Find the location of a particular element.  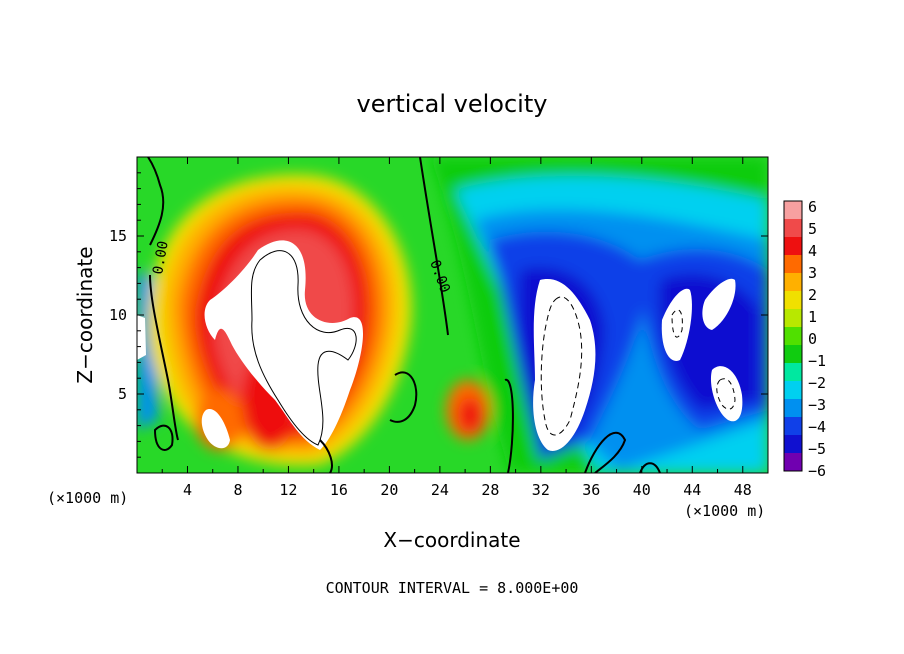

colorbar-label: 6 is located at coordinates (812, 207).